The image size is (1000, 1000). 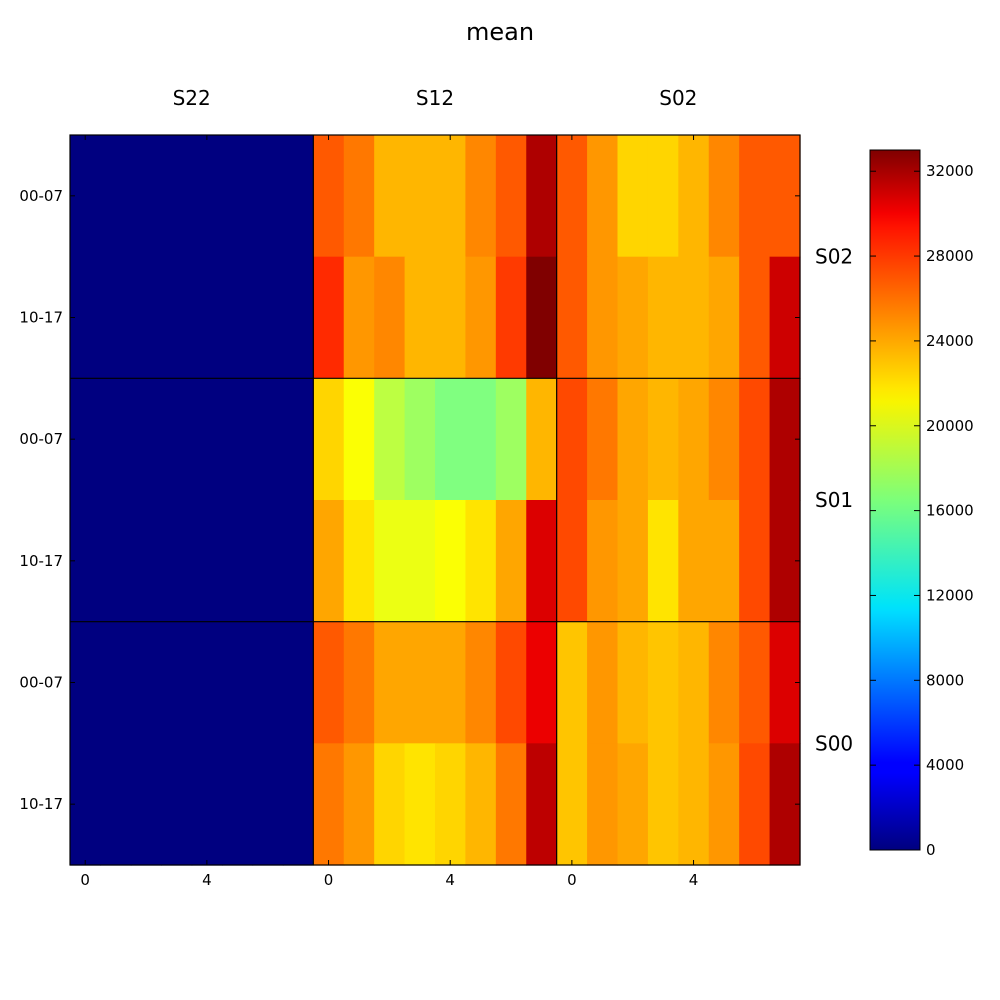 What do you see at coordinates (192, 98) in the screenshot?
I see `column-group-label: S22` at bounding box center [192, 98].